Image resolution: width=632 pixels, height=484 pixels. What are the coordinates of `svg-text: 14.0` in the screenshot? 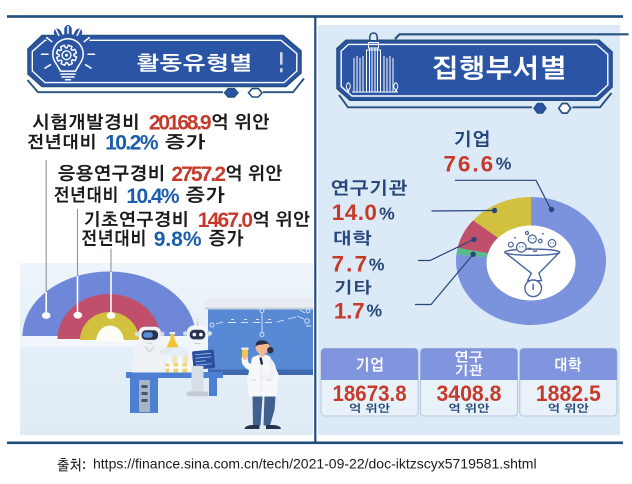 It's located at (354, 212).